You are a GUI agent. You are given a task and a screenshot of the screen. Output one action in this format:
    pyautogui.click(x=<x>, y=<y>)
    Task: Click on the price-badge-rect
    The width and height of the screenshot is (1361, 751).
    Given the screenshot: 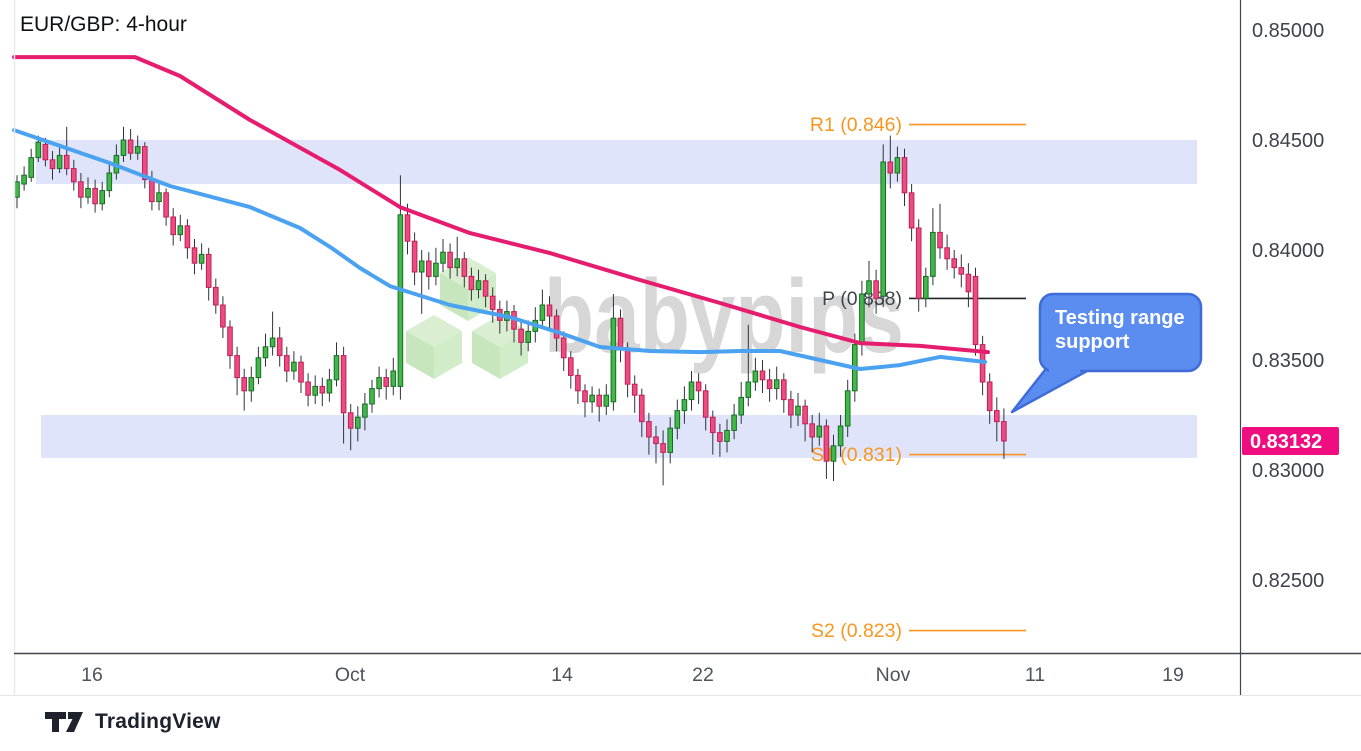 What is the action you would take?
    pyautogui.click(x=1290, y=441)
    